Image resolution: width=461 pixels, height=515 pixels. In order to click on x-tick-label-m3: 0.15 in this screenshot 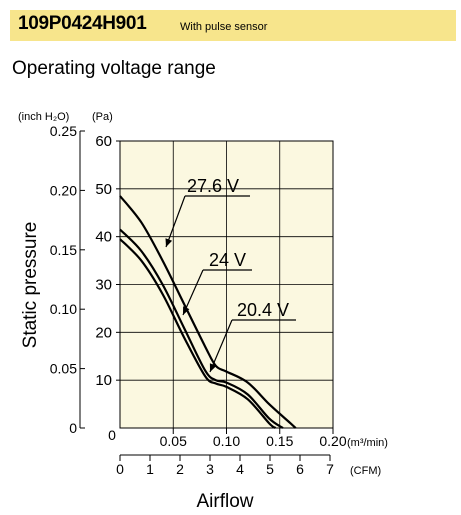, I will do `click(279, 441)`.